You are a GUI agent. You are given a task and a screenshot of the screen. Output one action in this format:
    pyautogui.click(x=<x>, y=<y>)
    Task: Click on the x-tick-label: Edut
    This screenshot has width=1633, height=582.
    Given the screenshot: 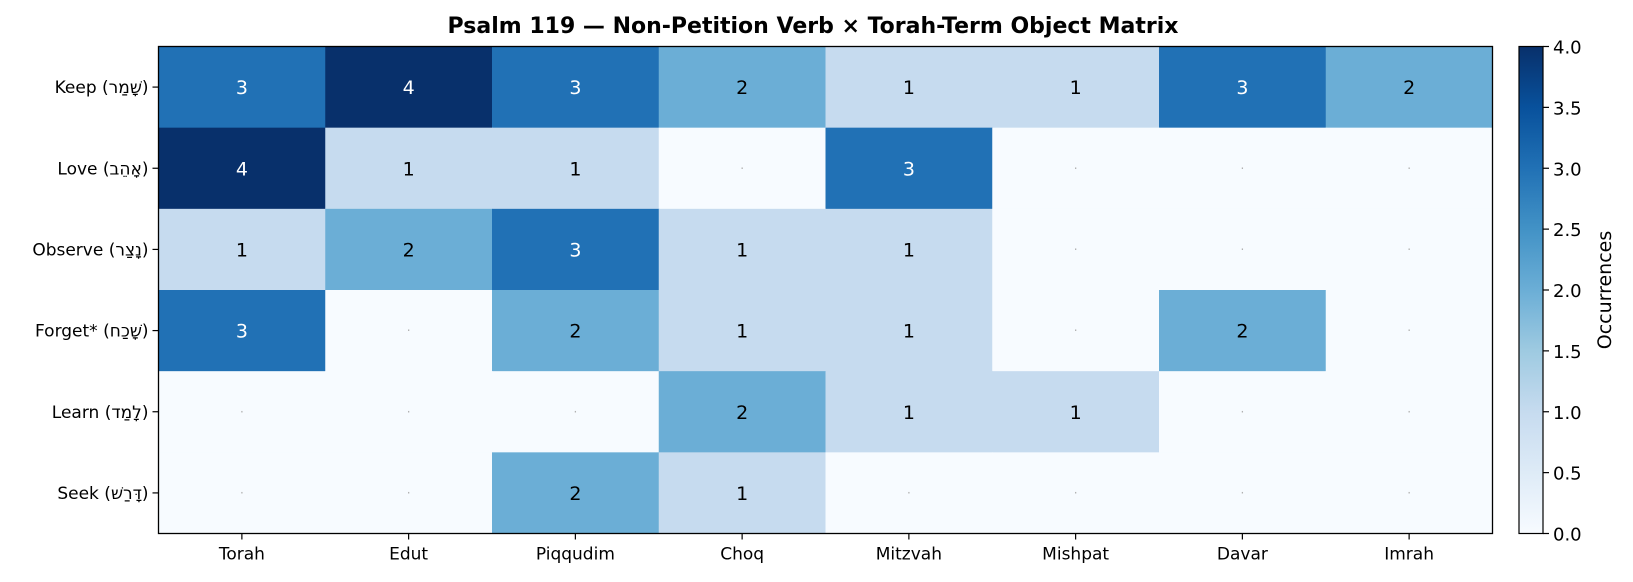 What is the action you would take?
    pyautogui.click(x=408, y=555)
    